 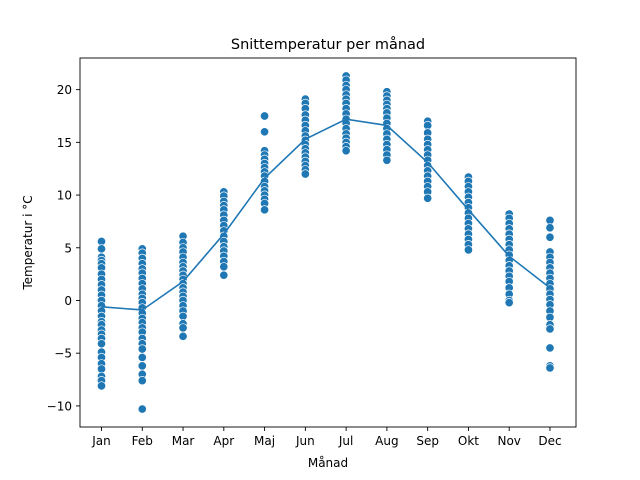 What do you see at coordinates (59, 406) in the screenshot?
I see `y-tick-label: −10` at bounding box center [59, 406].